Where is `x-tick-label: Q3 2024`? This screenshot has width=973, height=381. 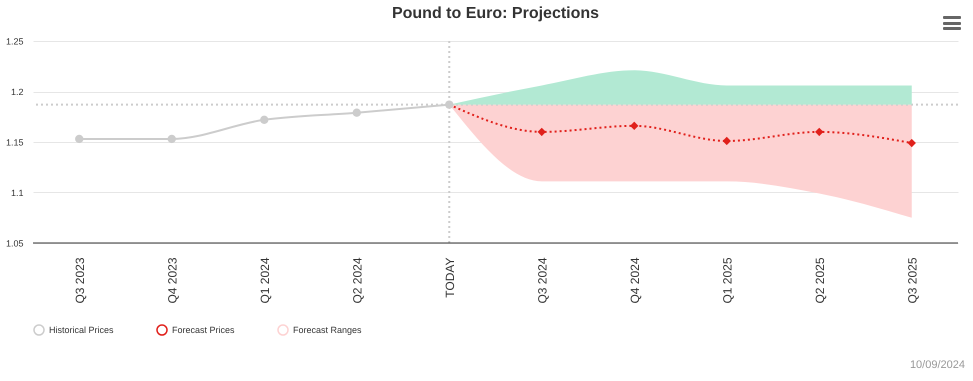
x-tick-label: Q3 2024 is located at coordinates (542, 280).